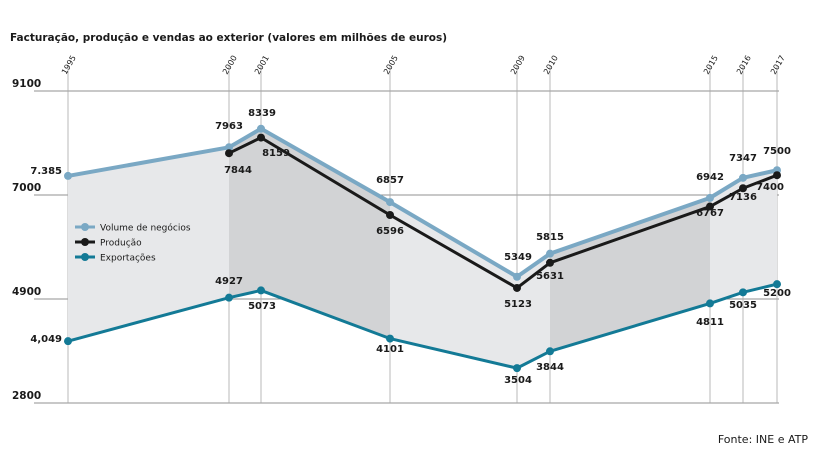  Describe the element at coordinates (26, 396) in the screenshot. I see `y-tick-label: 2800` at that location.